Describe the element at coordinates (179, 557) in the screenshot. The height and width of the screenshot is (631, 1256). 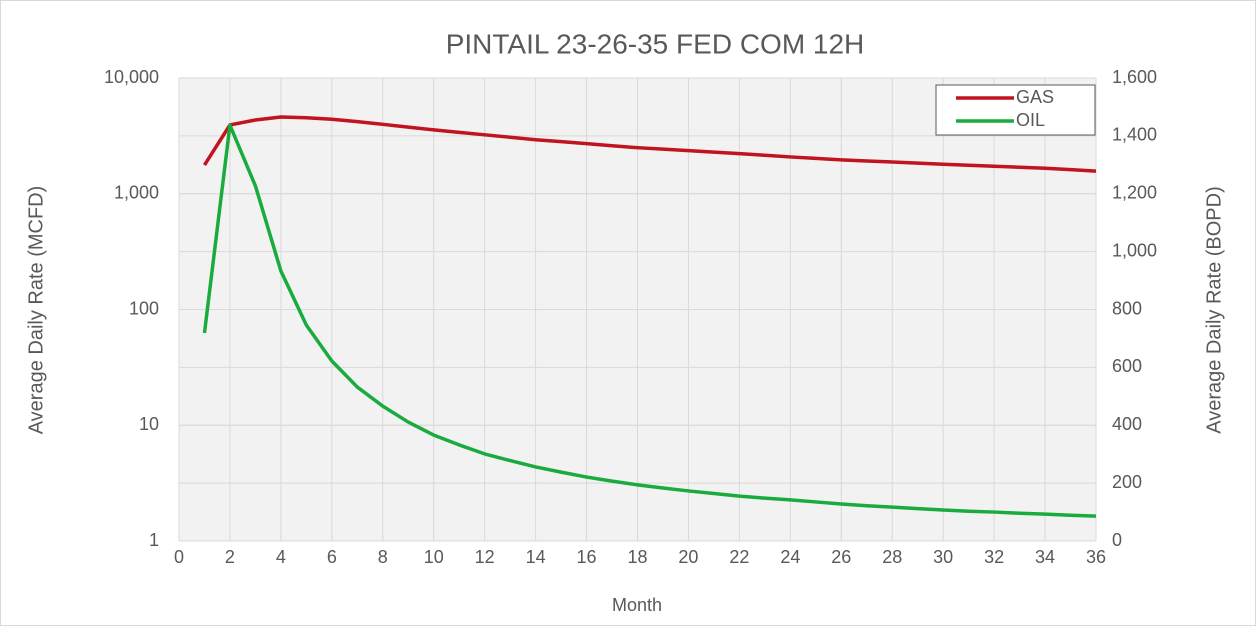
I see `x-tick-label: 0` at that location.